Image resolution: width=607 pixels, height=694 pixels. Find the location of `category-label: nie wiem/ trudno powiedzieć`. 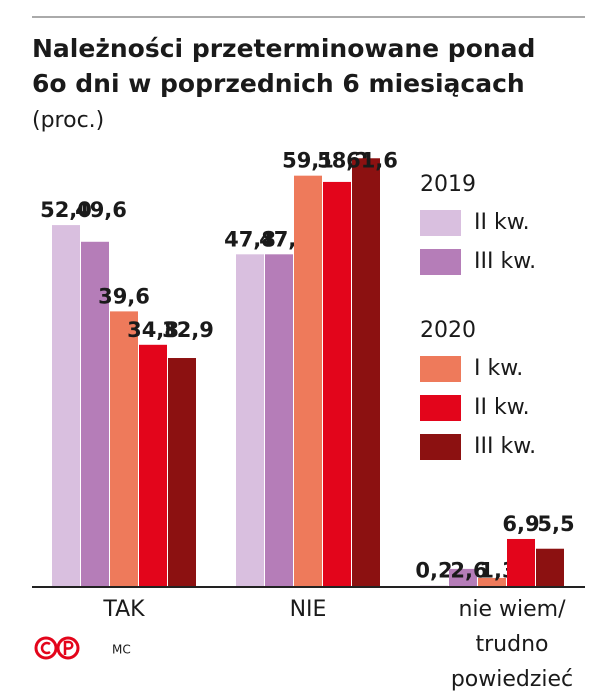

category-label: nie wiem/ trudno powiedzieć is located at coordinates (512, 644).